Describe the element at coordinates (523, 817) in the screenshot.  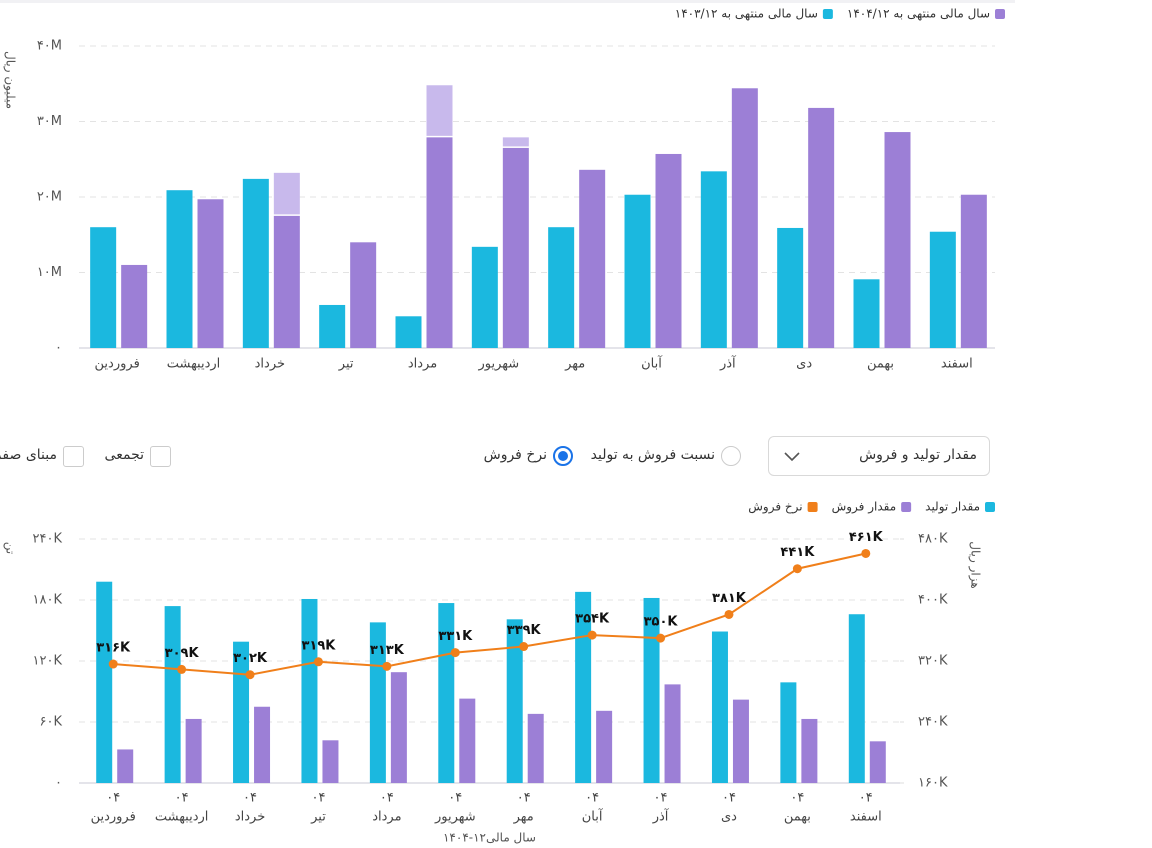
I see `x-tick-label: مهر` at that location.